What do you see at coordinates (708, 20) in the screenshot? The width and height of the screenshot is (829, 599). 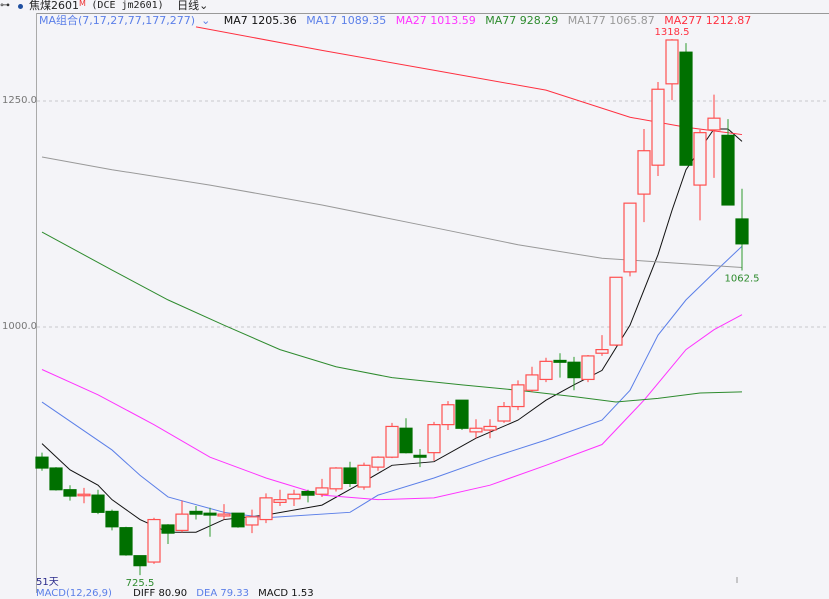 I see `legend-ma277: MA277 1212.87` at bounding box center [708, 20].